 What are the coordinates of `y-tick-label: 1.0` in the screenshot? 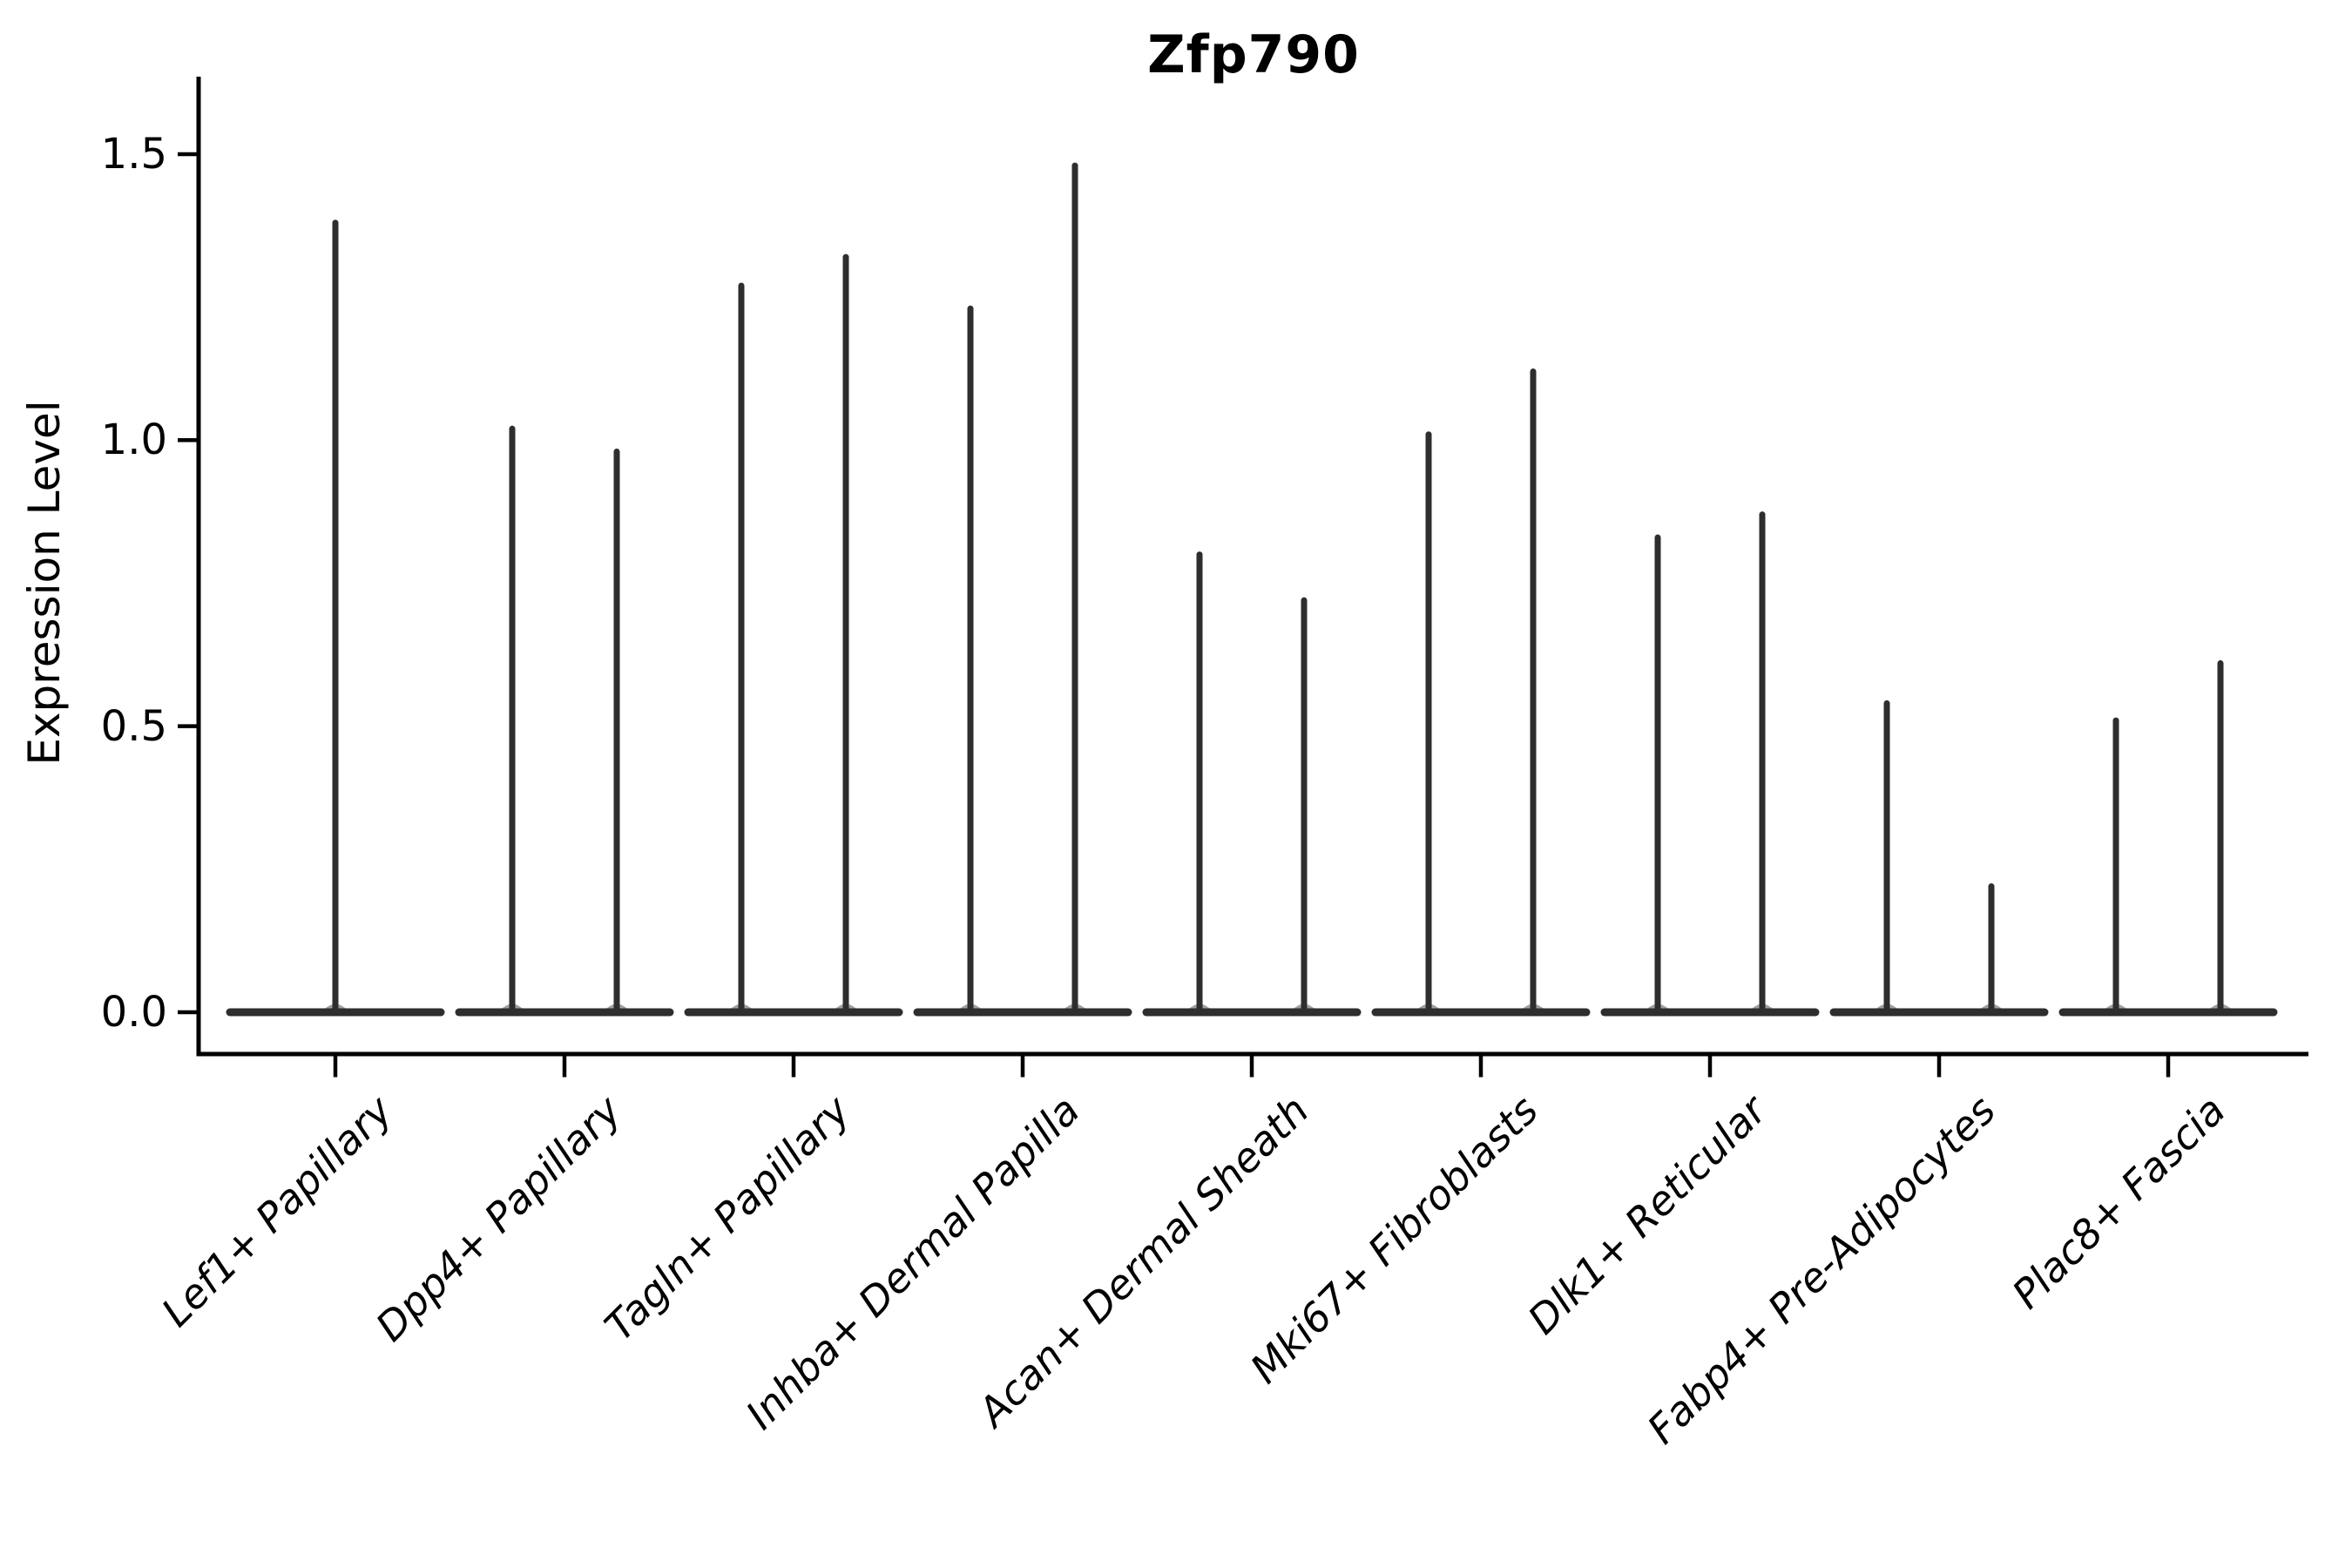 It's located at (134, 440).